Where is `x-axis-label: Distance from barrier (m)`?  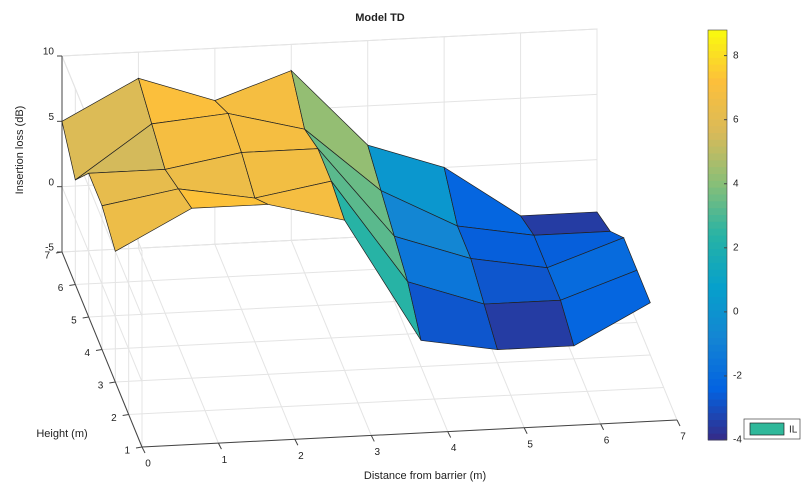
x-axis-label: Distance from barrier (m) is located at coordinates (425, 476).